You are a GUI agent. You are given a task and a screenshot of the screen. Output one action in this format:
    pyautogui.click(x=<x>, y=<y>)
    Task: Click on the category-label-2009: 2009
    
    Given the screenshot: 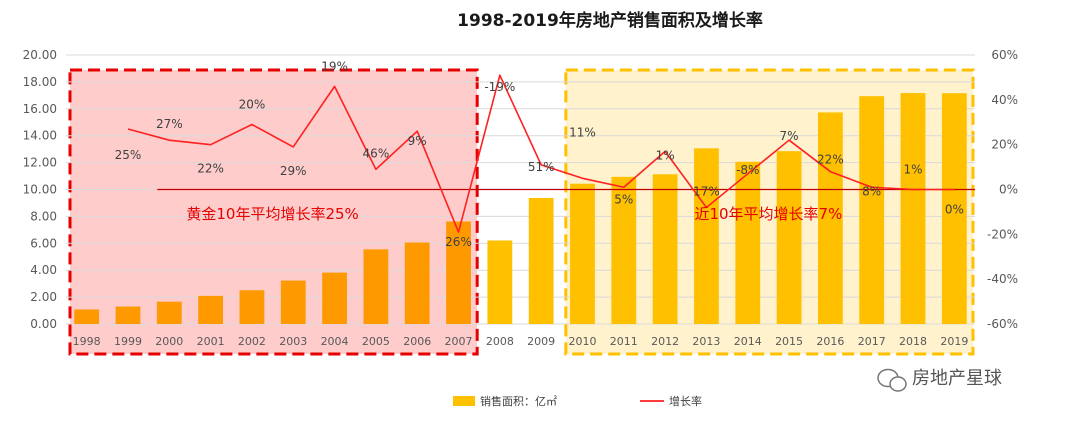 What is the action you would take?
    pyautogui.click(x=541, y=341)
    